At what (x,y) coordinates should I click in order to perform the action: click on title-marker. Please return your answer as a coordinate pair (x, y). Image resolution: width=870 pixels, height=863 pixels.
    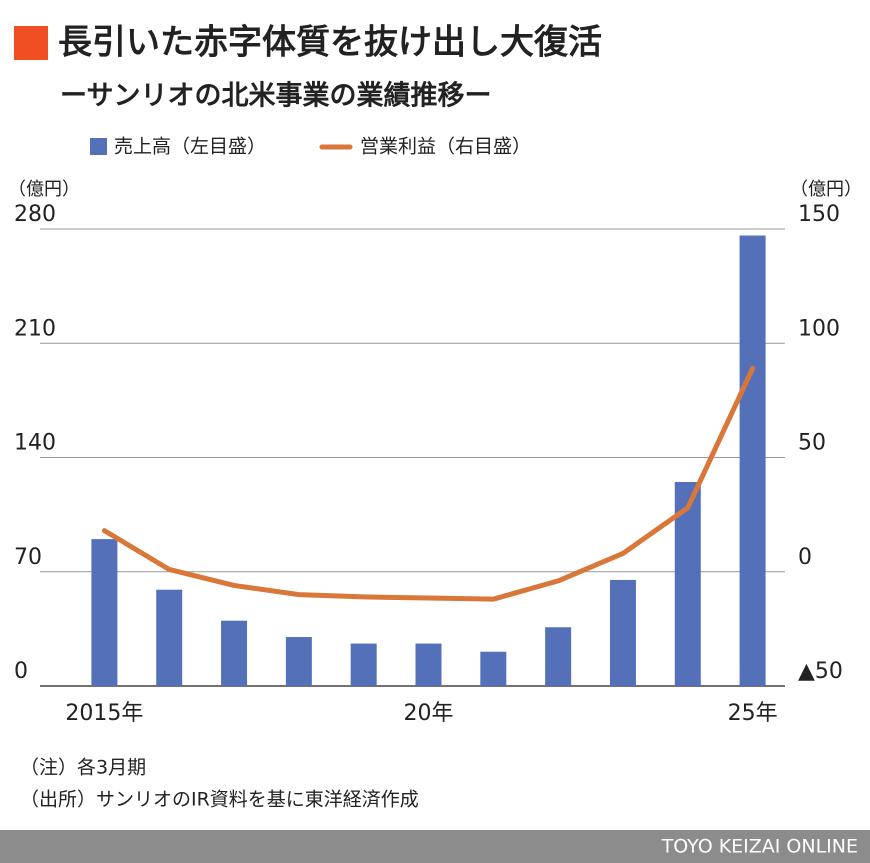
    Looking at the image, I should click on (31, 43).